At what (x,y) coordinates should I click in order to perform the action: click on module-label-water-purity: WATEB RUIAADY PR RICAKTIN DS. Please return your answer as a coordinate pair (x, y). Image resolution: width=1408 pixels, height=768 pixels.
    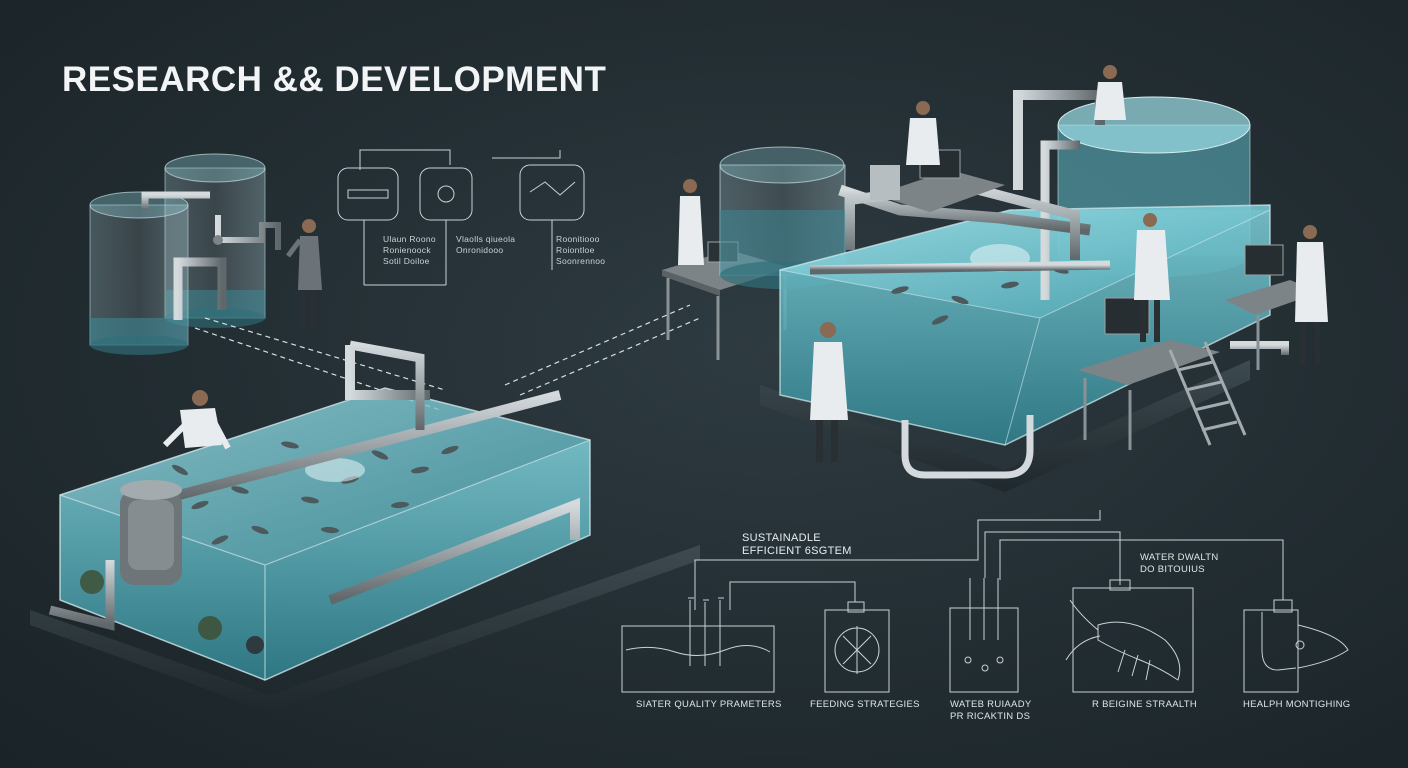
    Looking at the image, I should click on (991, 710).